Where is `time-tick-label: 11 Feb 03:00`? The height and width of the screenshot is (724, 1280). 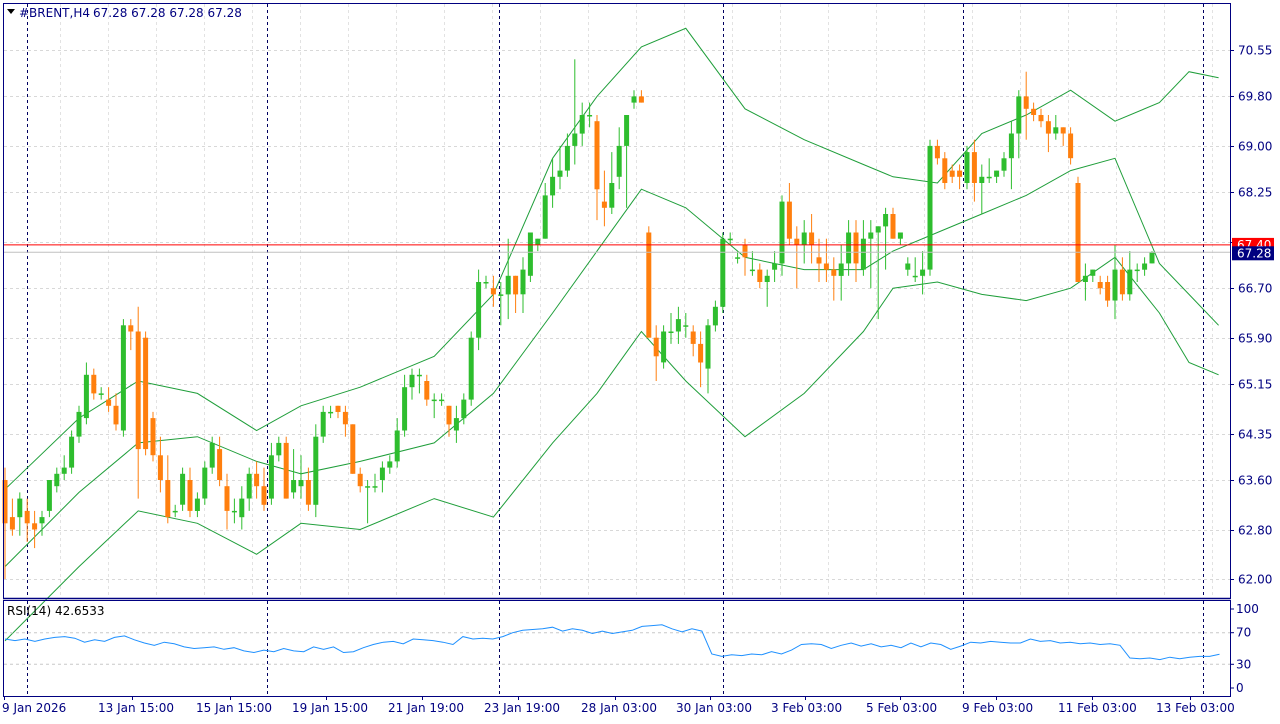 time-tick-label: 11 Feb 03:00 is located at coordinates (1097, 708).